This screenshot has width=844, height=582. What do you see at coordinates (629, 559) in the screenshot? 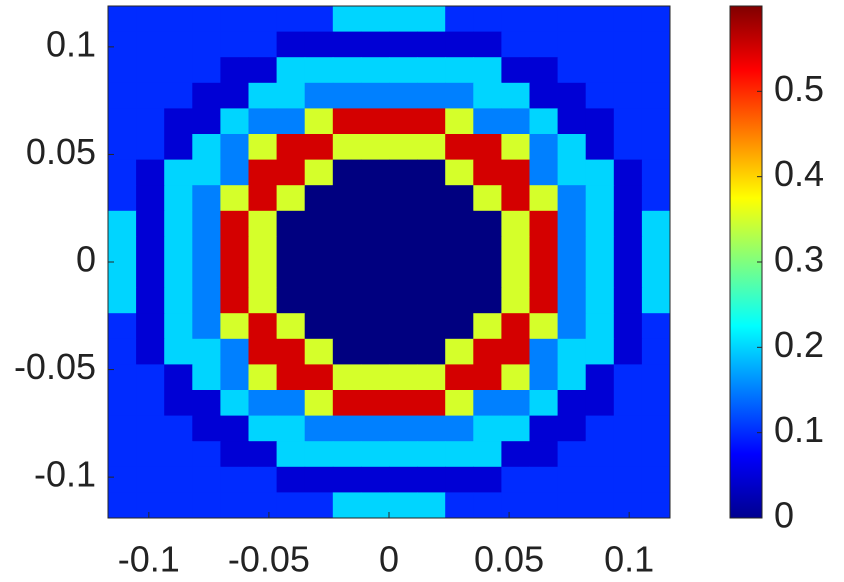
I see `x-tick-label: 0.1` at bounding box center [629, 559].